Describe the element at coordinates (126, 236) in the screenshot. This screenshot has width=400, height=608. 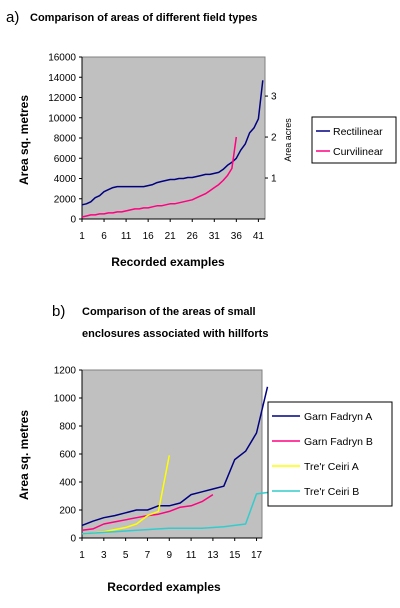
I see `chart-a-x-tick-label: 11` at that location.